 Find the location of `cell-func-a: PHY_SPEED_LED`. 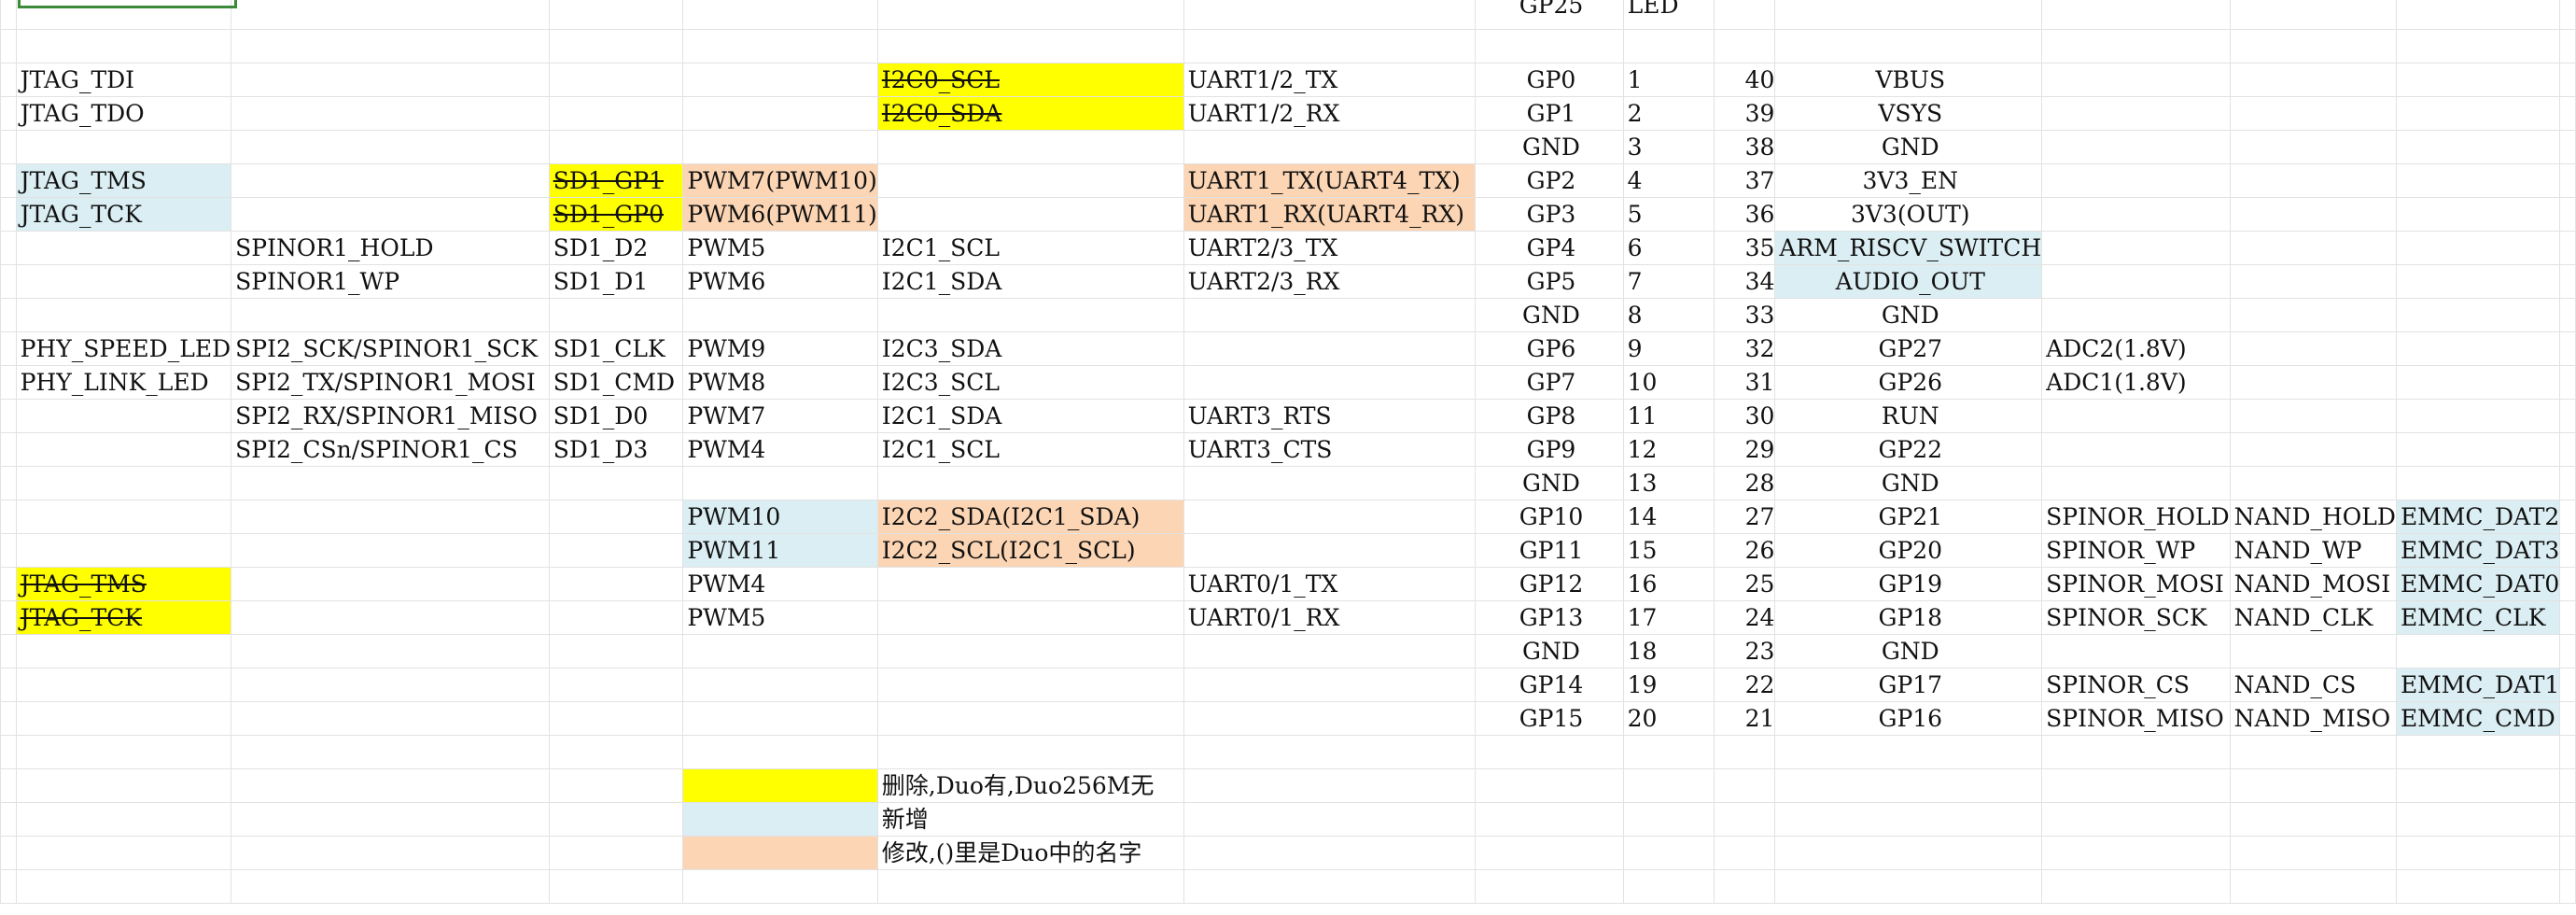

cell-func-a: PHY_SPEED_LED is located at coordinates (123, 348).